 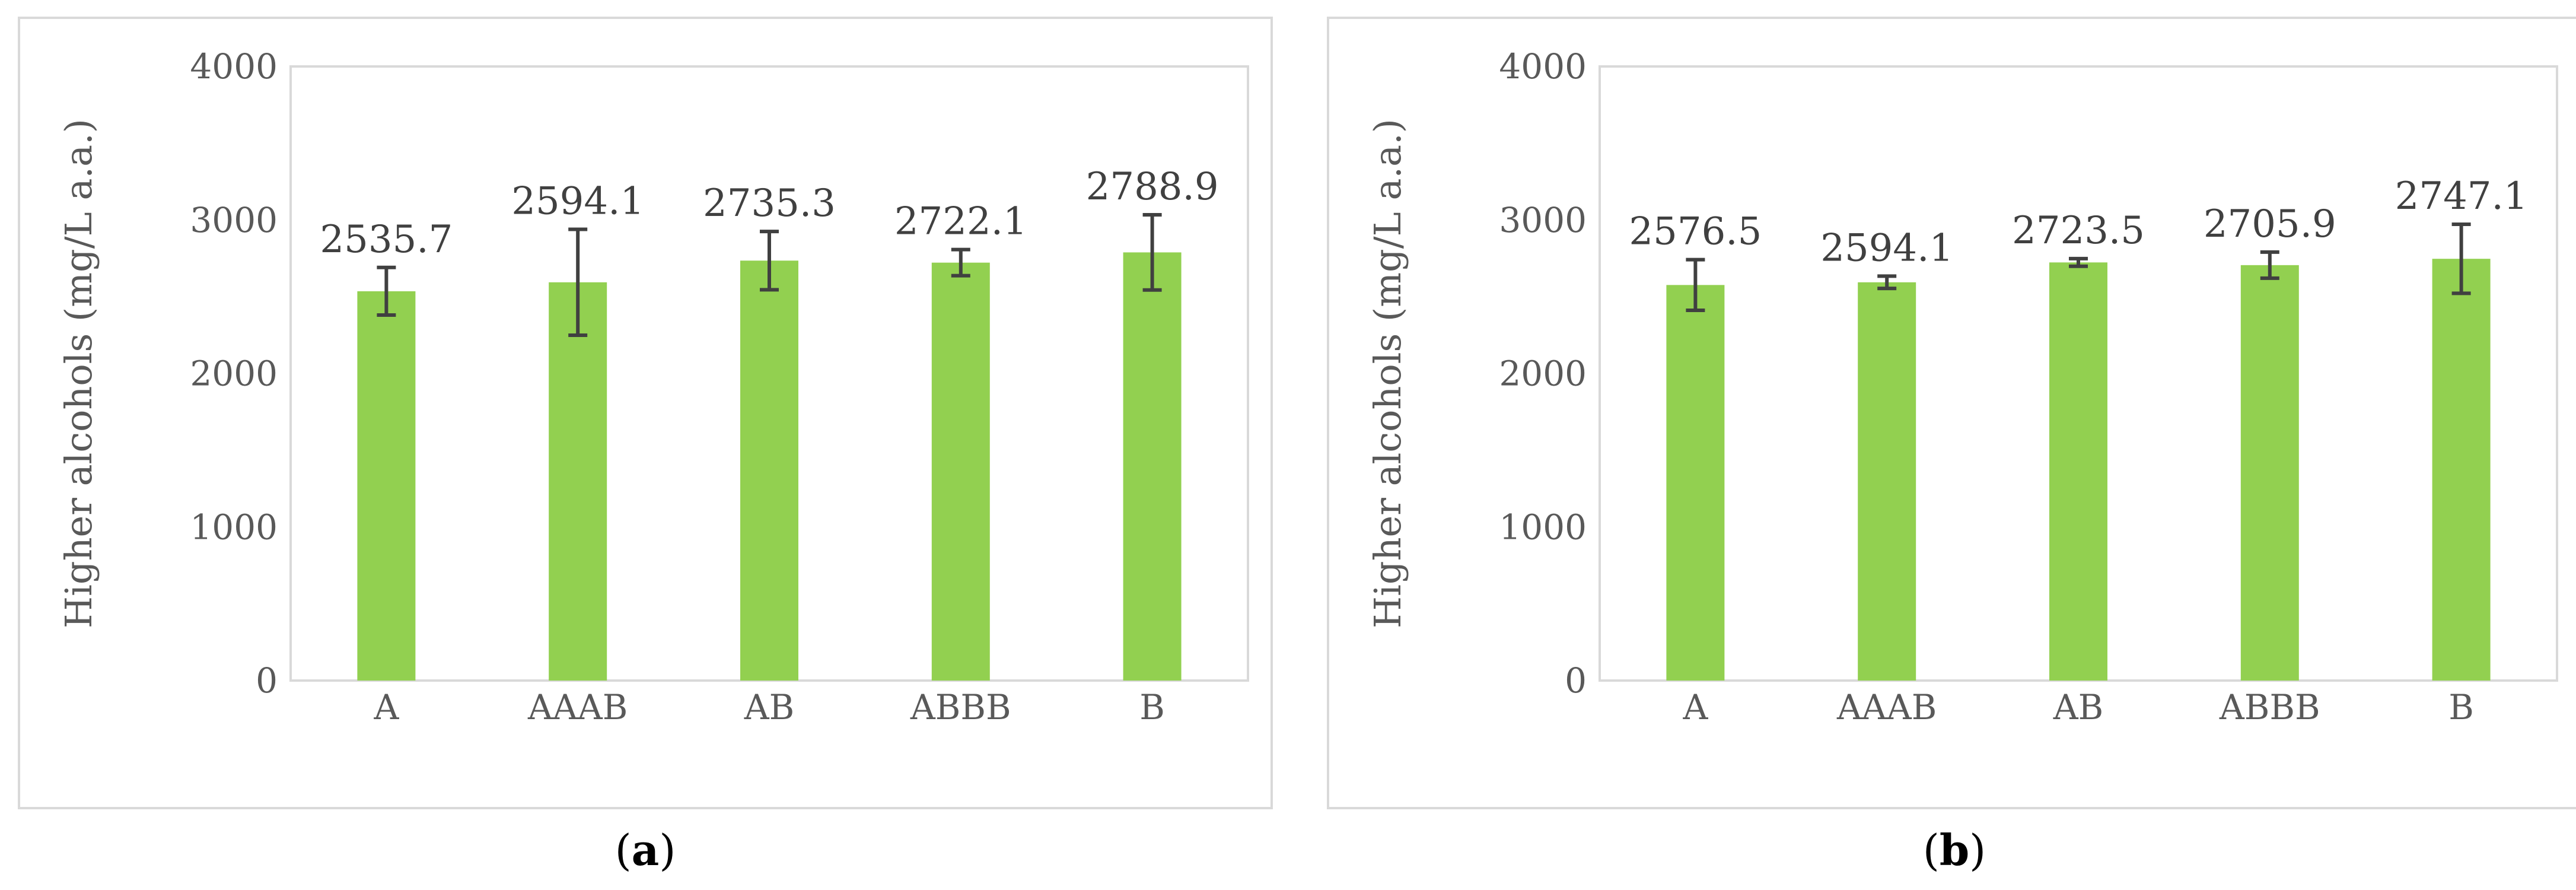 What do you see at coordinates (2270, 224) in the screenshot?
I see `data-label-abbb: 2705.9` at bounding box center [2270, 224].